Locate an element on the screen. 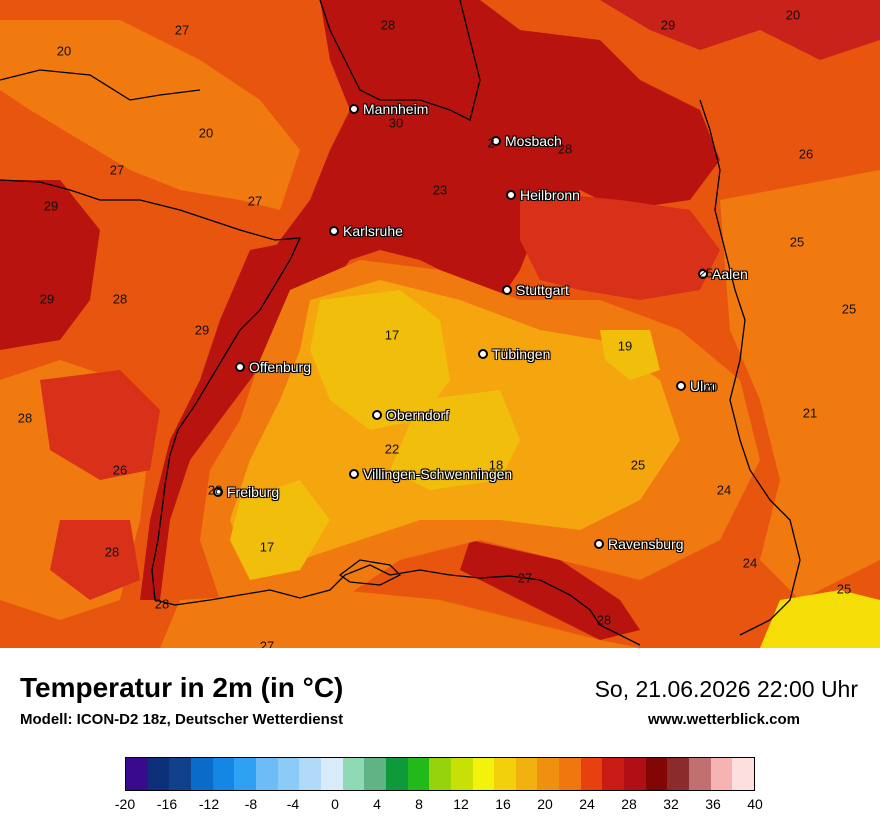 Image resolution: width=880 pixels, height=830 pixels. field-orange-northwest is located at coordinates (150, 115).